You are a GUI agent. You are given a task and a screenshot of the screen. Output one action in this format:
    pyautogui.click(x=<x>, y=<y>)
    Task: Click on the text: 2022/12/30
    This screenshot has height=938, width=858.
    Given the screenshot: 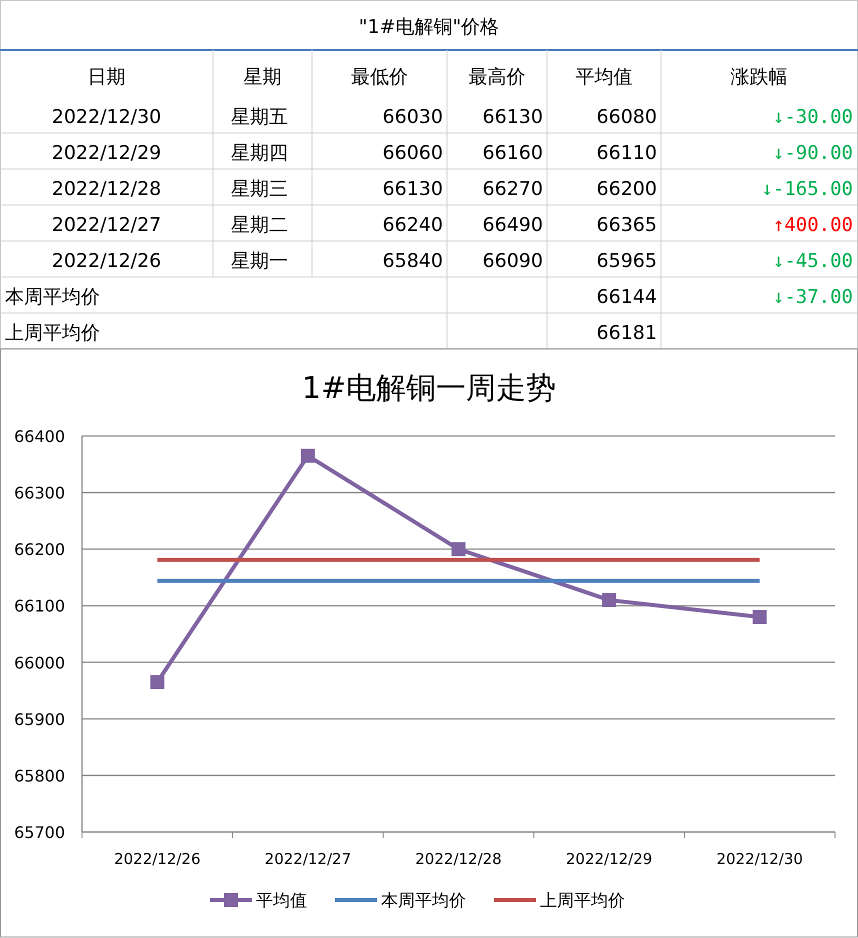 What is the action you would take?
    pyautogui.click(x=107, y=117)
    